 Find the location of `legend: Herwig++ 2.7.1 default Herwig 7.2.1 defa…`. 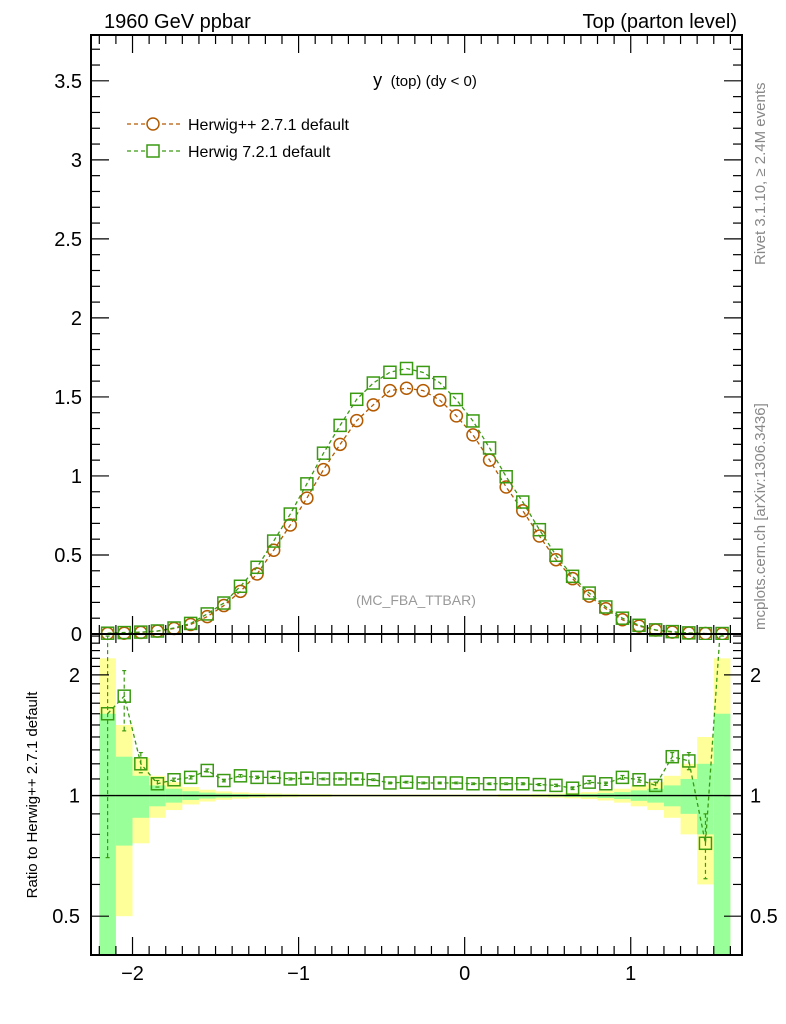

legend: Herwig++ 2.7.1 default Herwig 7.2.1 defa… is located at coordinates (238, 139).